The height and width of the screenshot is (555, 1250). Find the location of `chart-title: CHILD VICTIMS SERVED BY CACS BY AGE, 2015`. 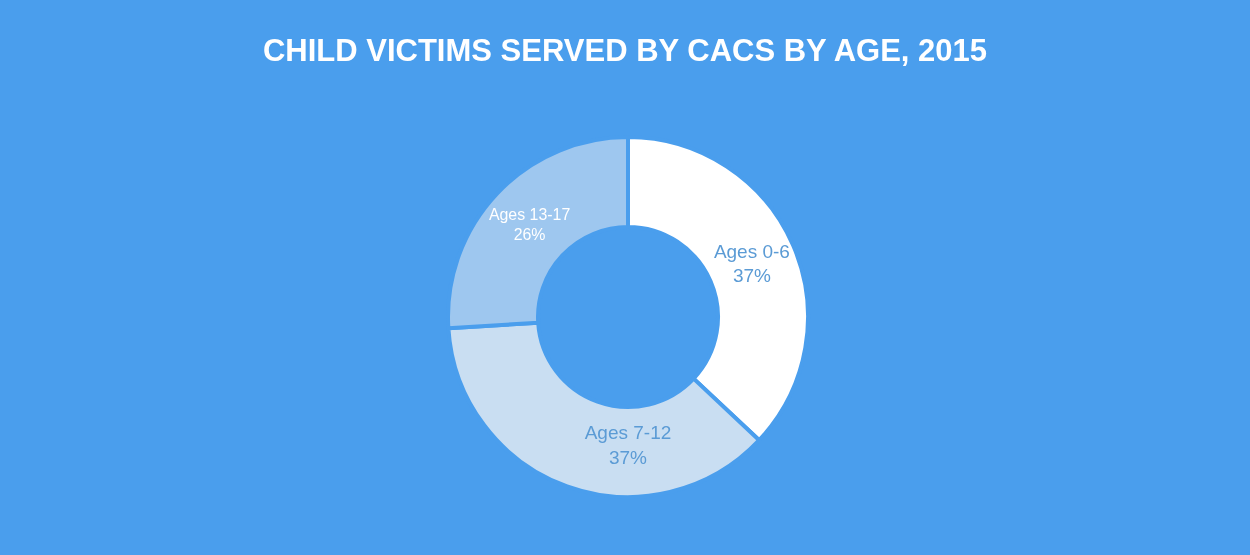

chart-title: CHILD VICTIMS SERVED BY CACS BY AGE, 2015 is located at coordinates (625, 50).